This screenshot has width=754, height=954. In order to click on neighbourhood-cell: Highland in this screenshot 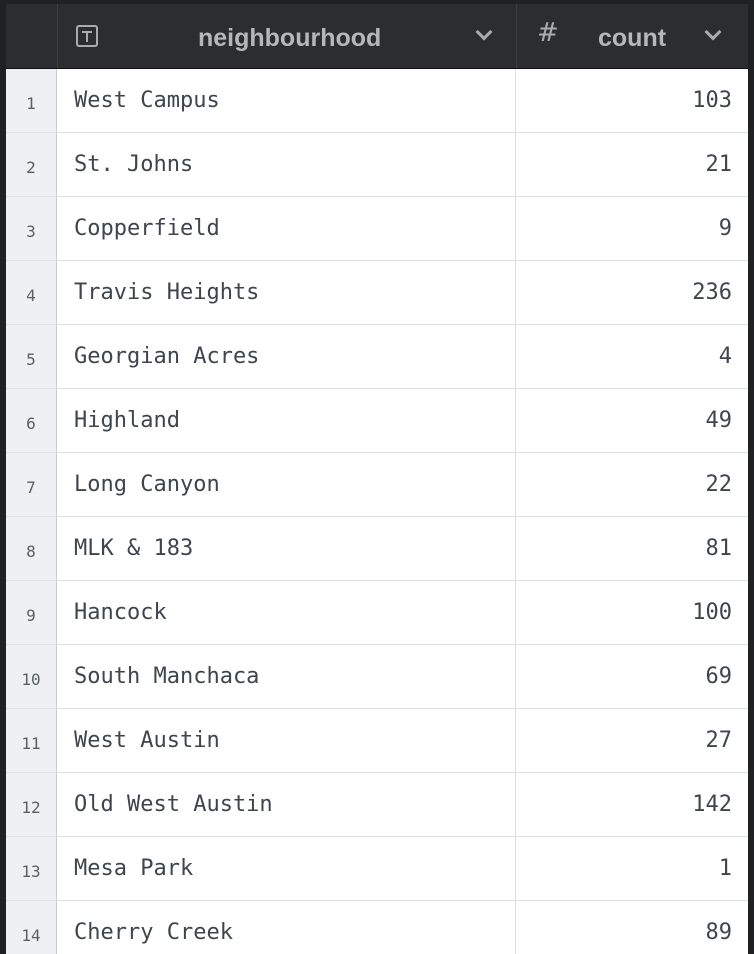, I will do `click(287, 420)`.